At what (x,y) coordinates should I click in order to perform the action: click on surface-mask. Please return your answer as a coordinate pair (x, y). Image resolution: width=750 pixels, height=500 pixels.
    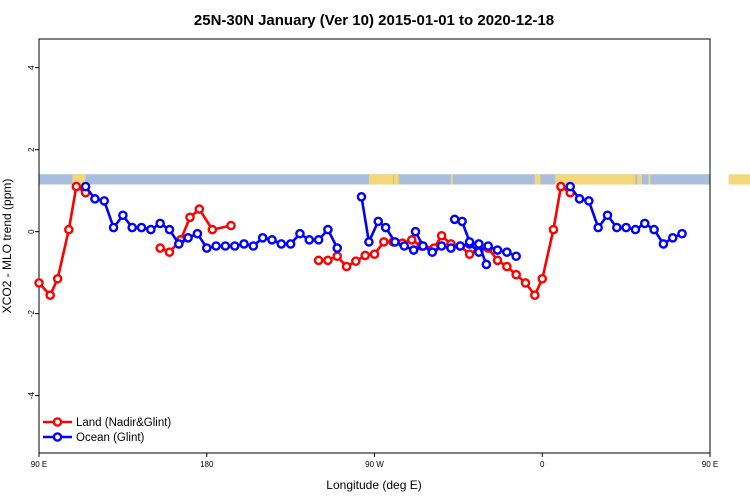
    Looking at the image, I should click on (394, 179).